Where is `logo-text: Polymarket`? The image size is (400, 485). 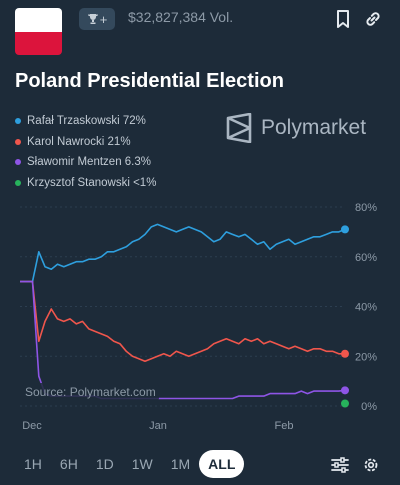 logo-text: Polymarket is located at coordinates (314, 127).